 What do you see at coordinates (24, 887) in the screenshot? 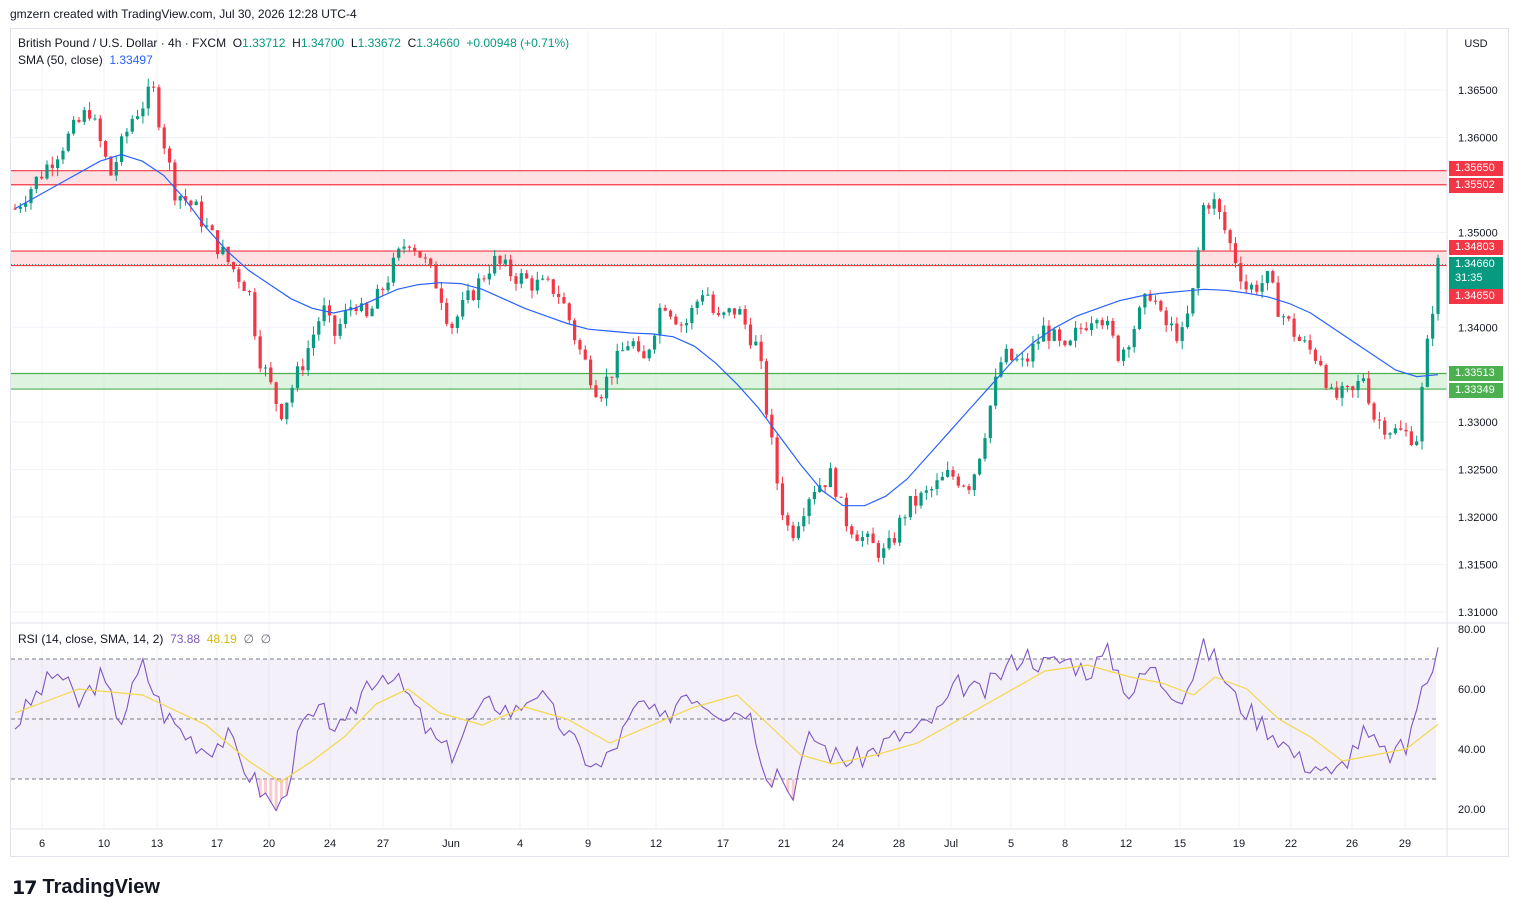
I see `tradingview-logo-icon: 17` at bounding box center [24, 887].